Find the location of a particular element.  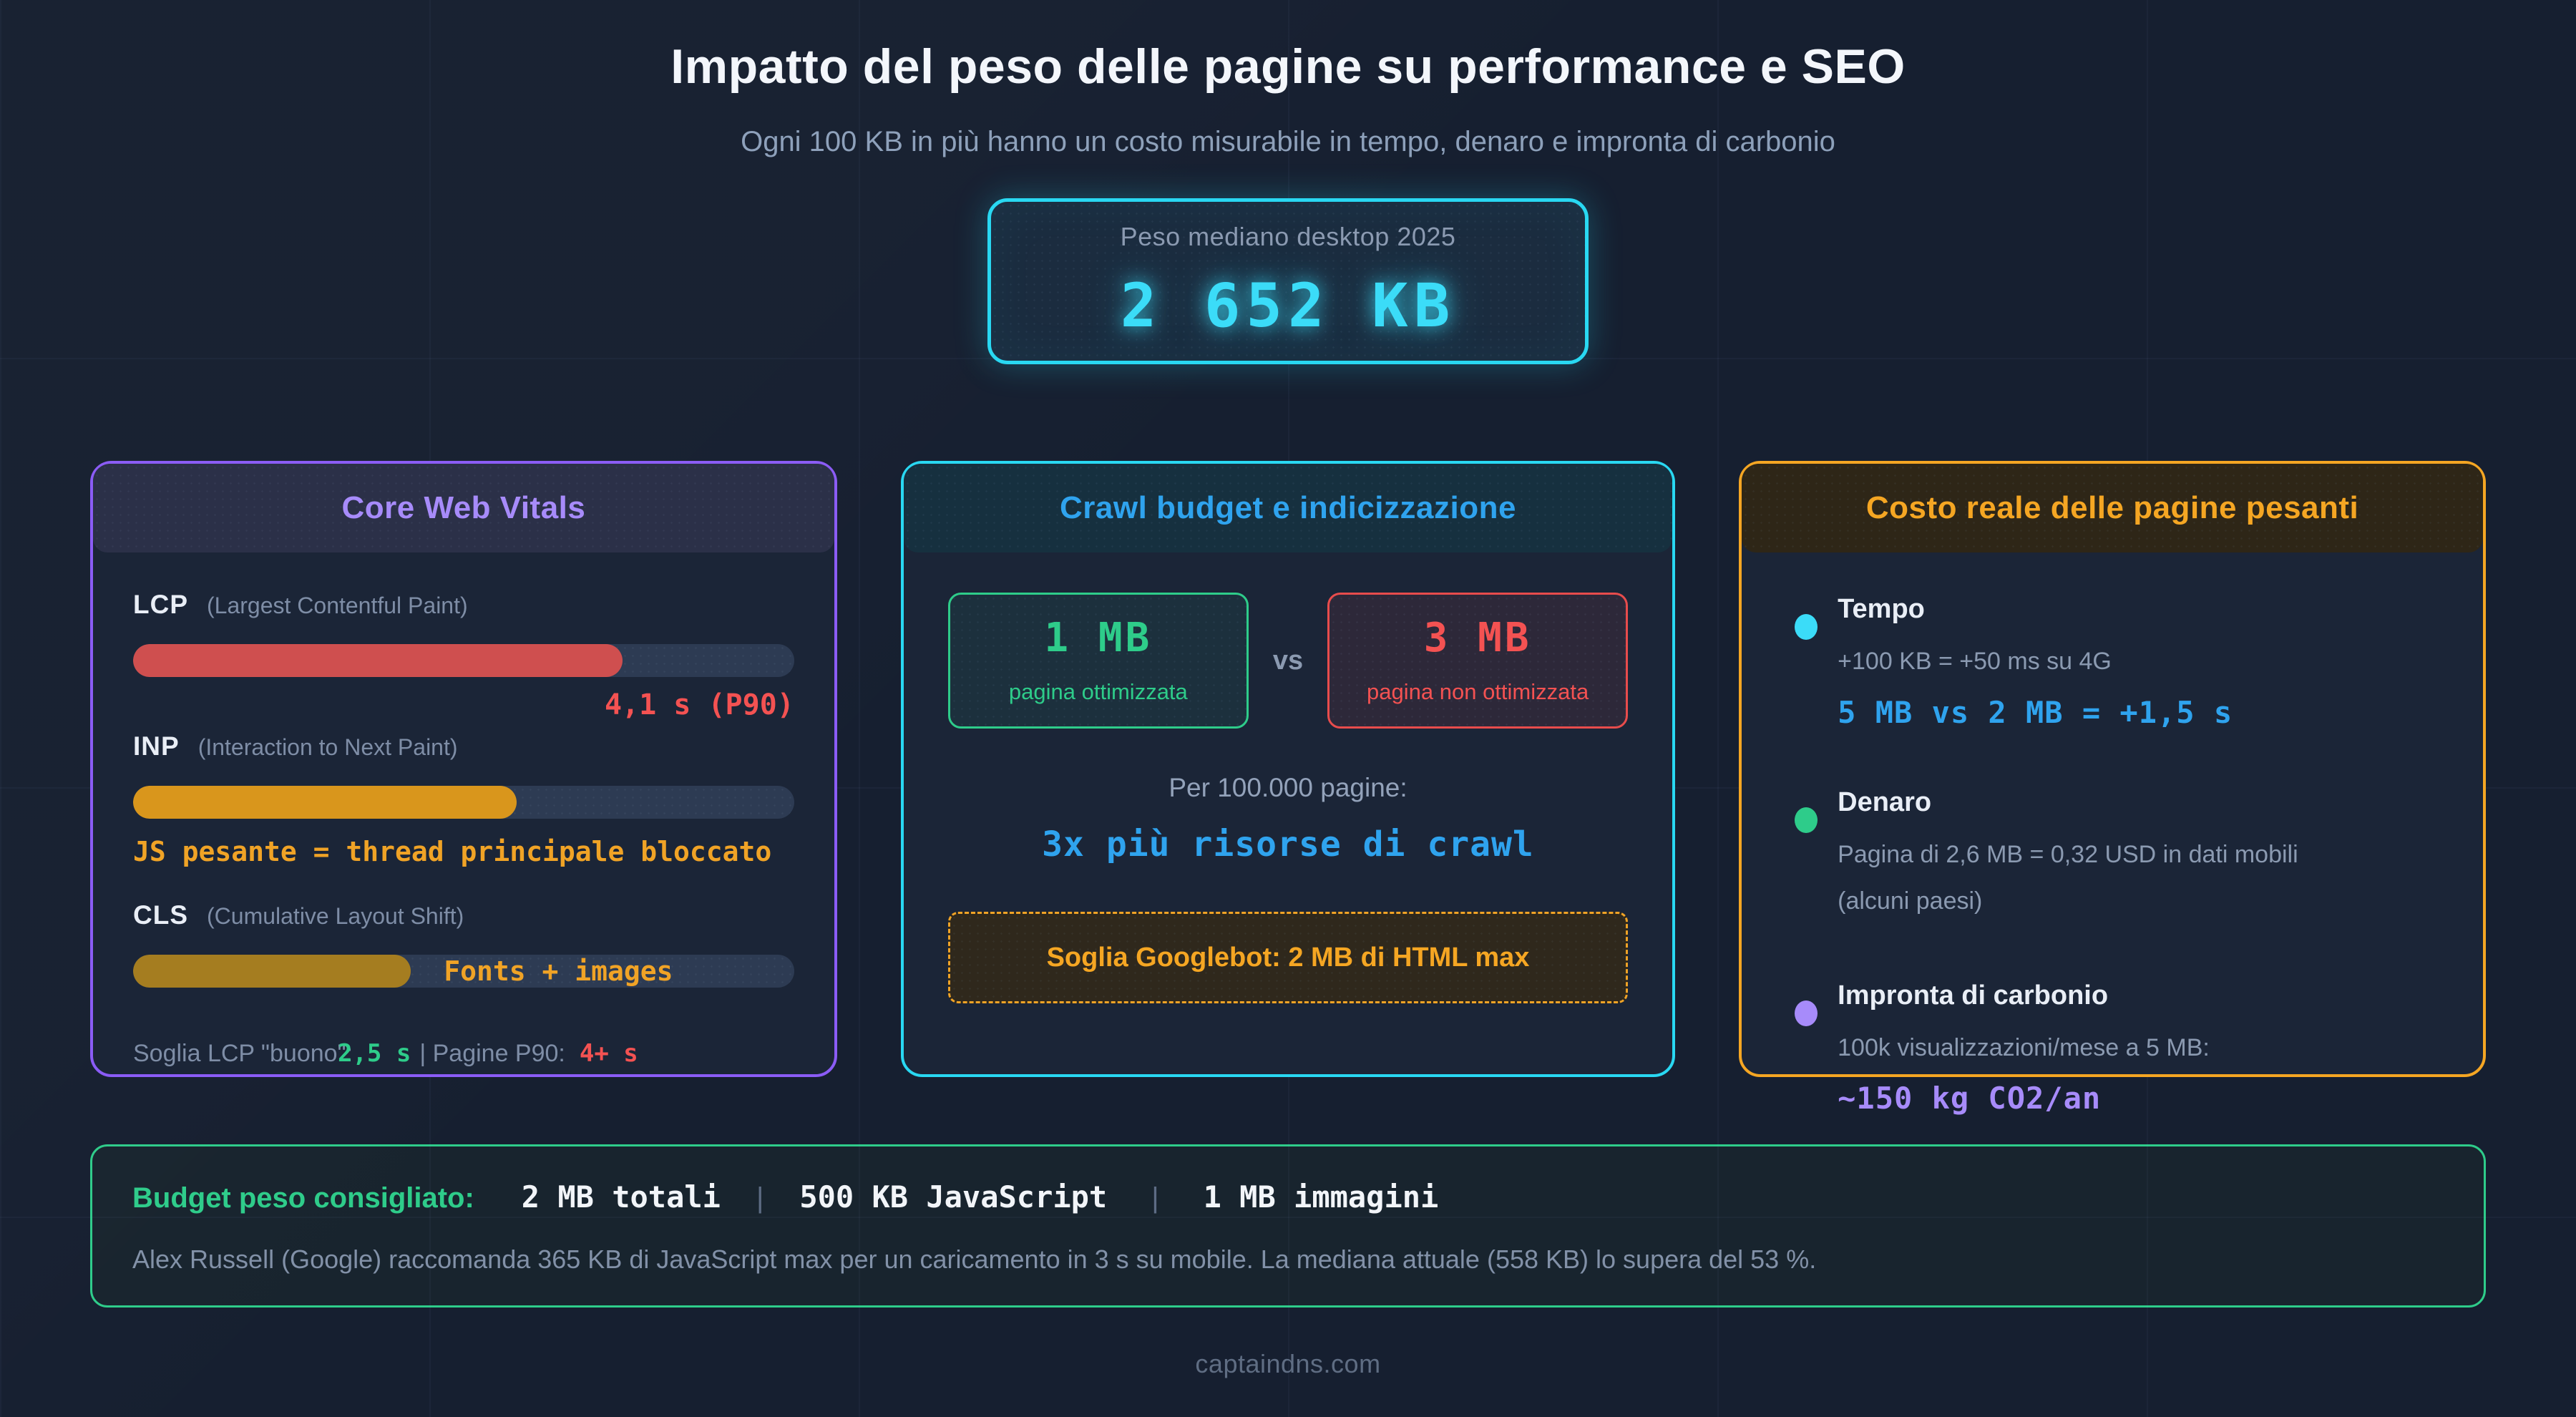

cls-label-row: CLS (Cumulative Layout Shift) is located at coordinates (463, 915).